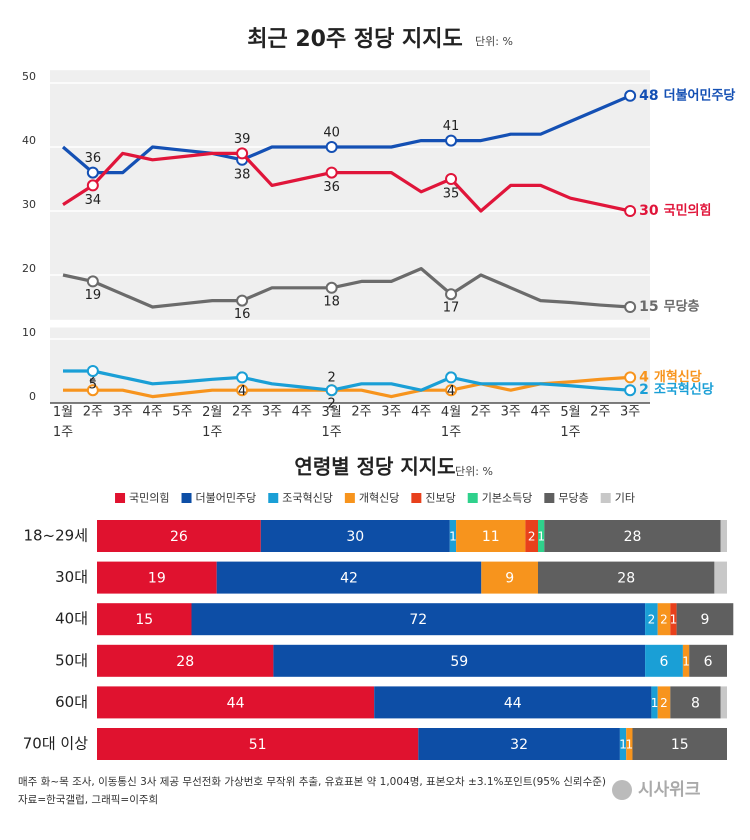  Describe the element at coordinates (63, 422) in the screenshot. I see `x-tick-label: 1월 1주` at that location.